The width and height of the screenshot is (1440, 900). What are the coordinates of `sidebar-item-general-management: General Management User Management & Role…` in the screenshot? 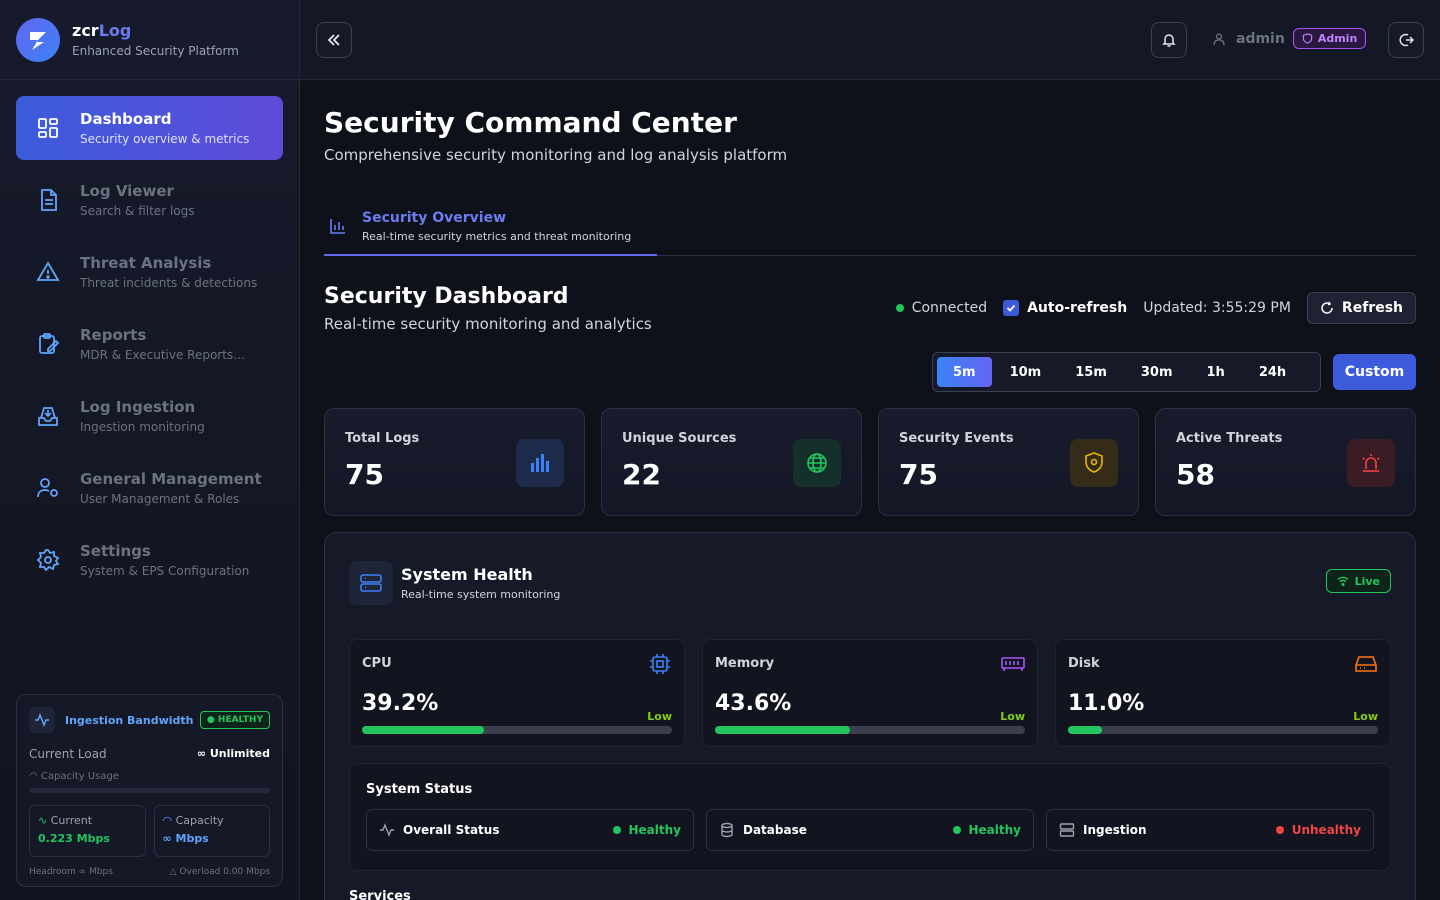 It's located at (149, 488).